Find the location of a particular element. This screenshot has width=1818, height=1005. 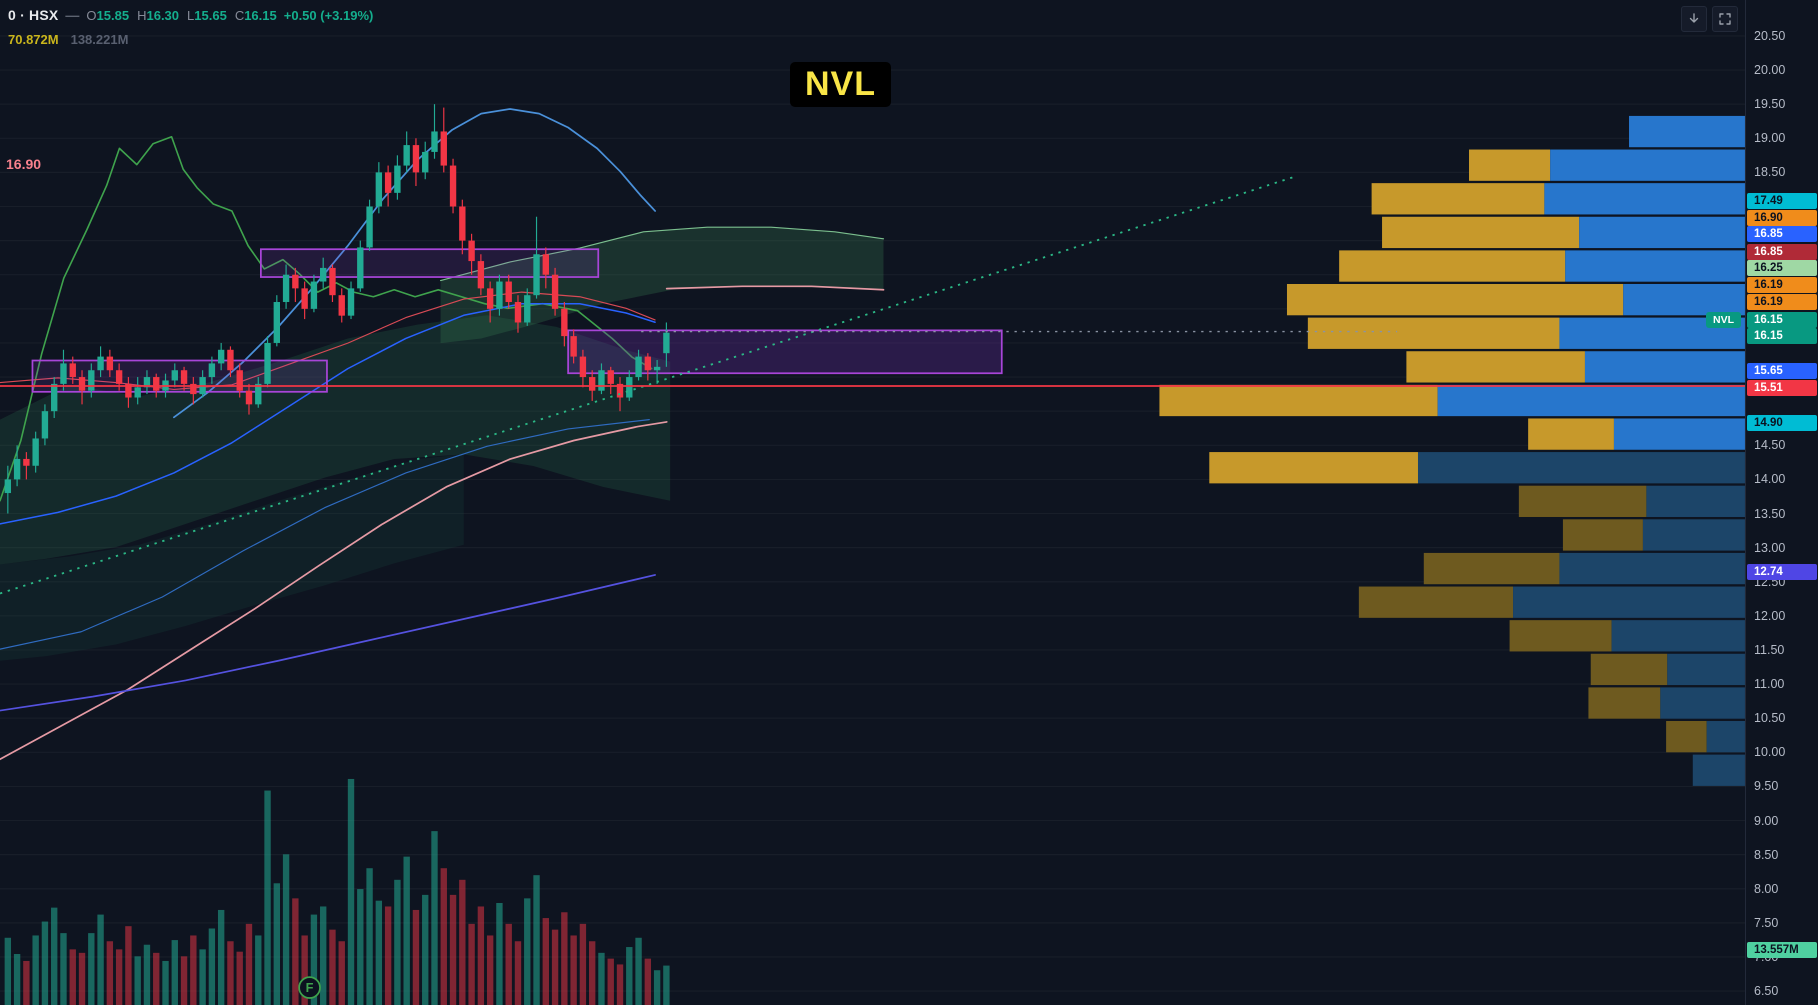

fullscreen-icon is located at coordinates (1725, 19).